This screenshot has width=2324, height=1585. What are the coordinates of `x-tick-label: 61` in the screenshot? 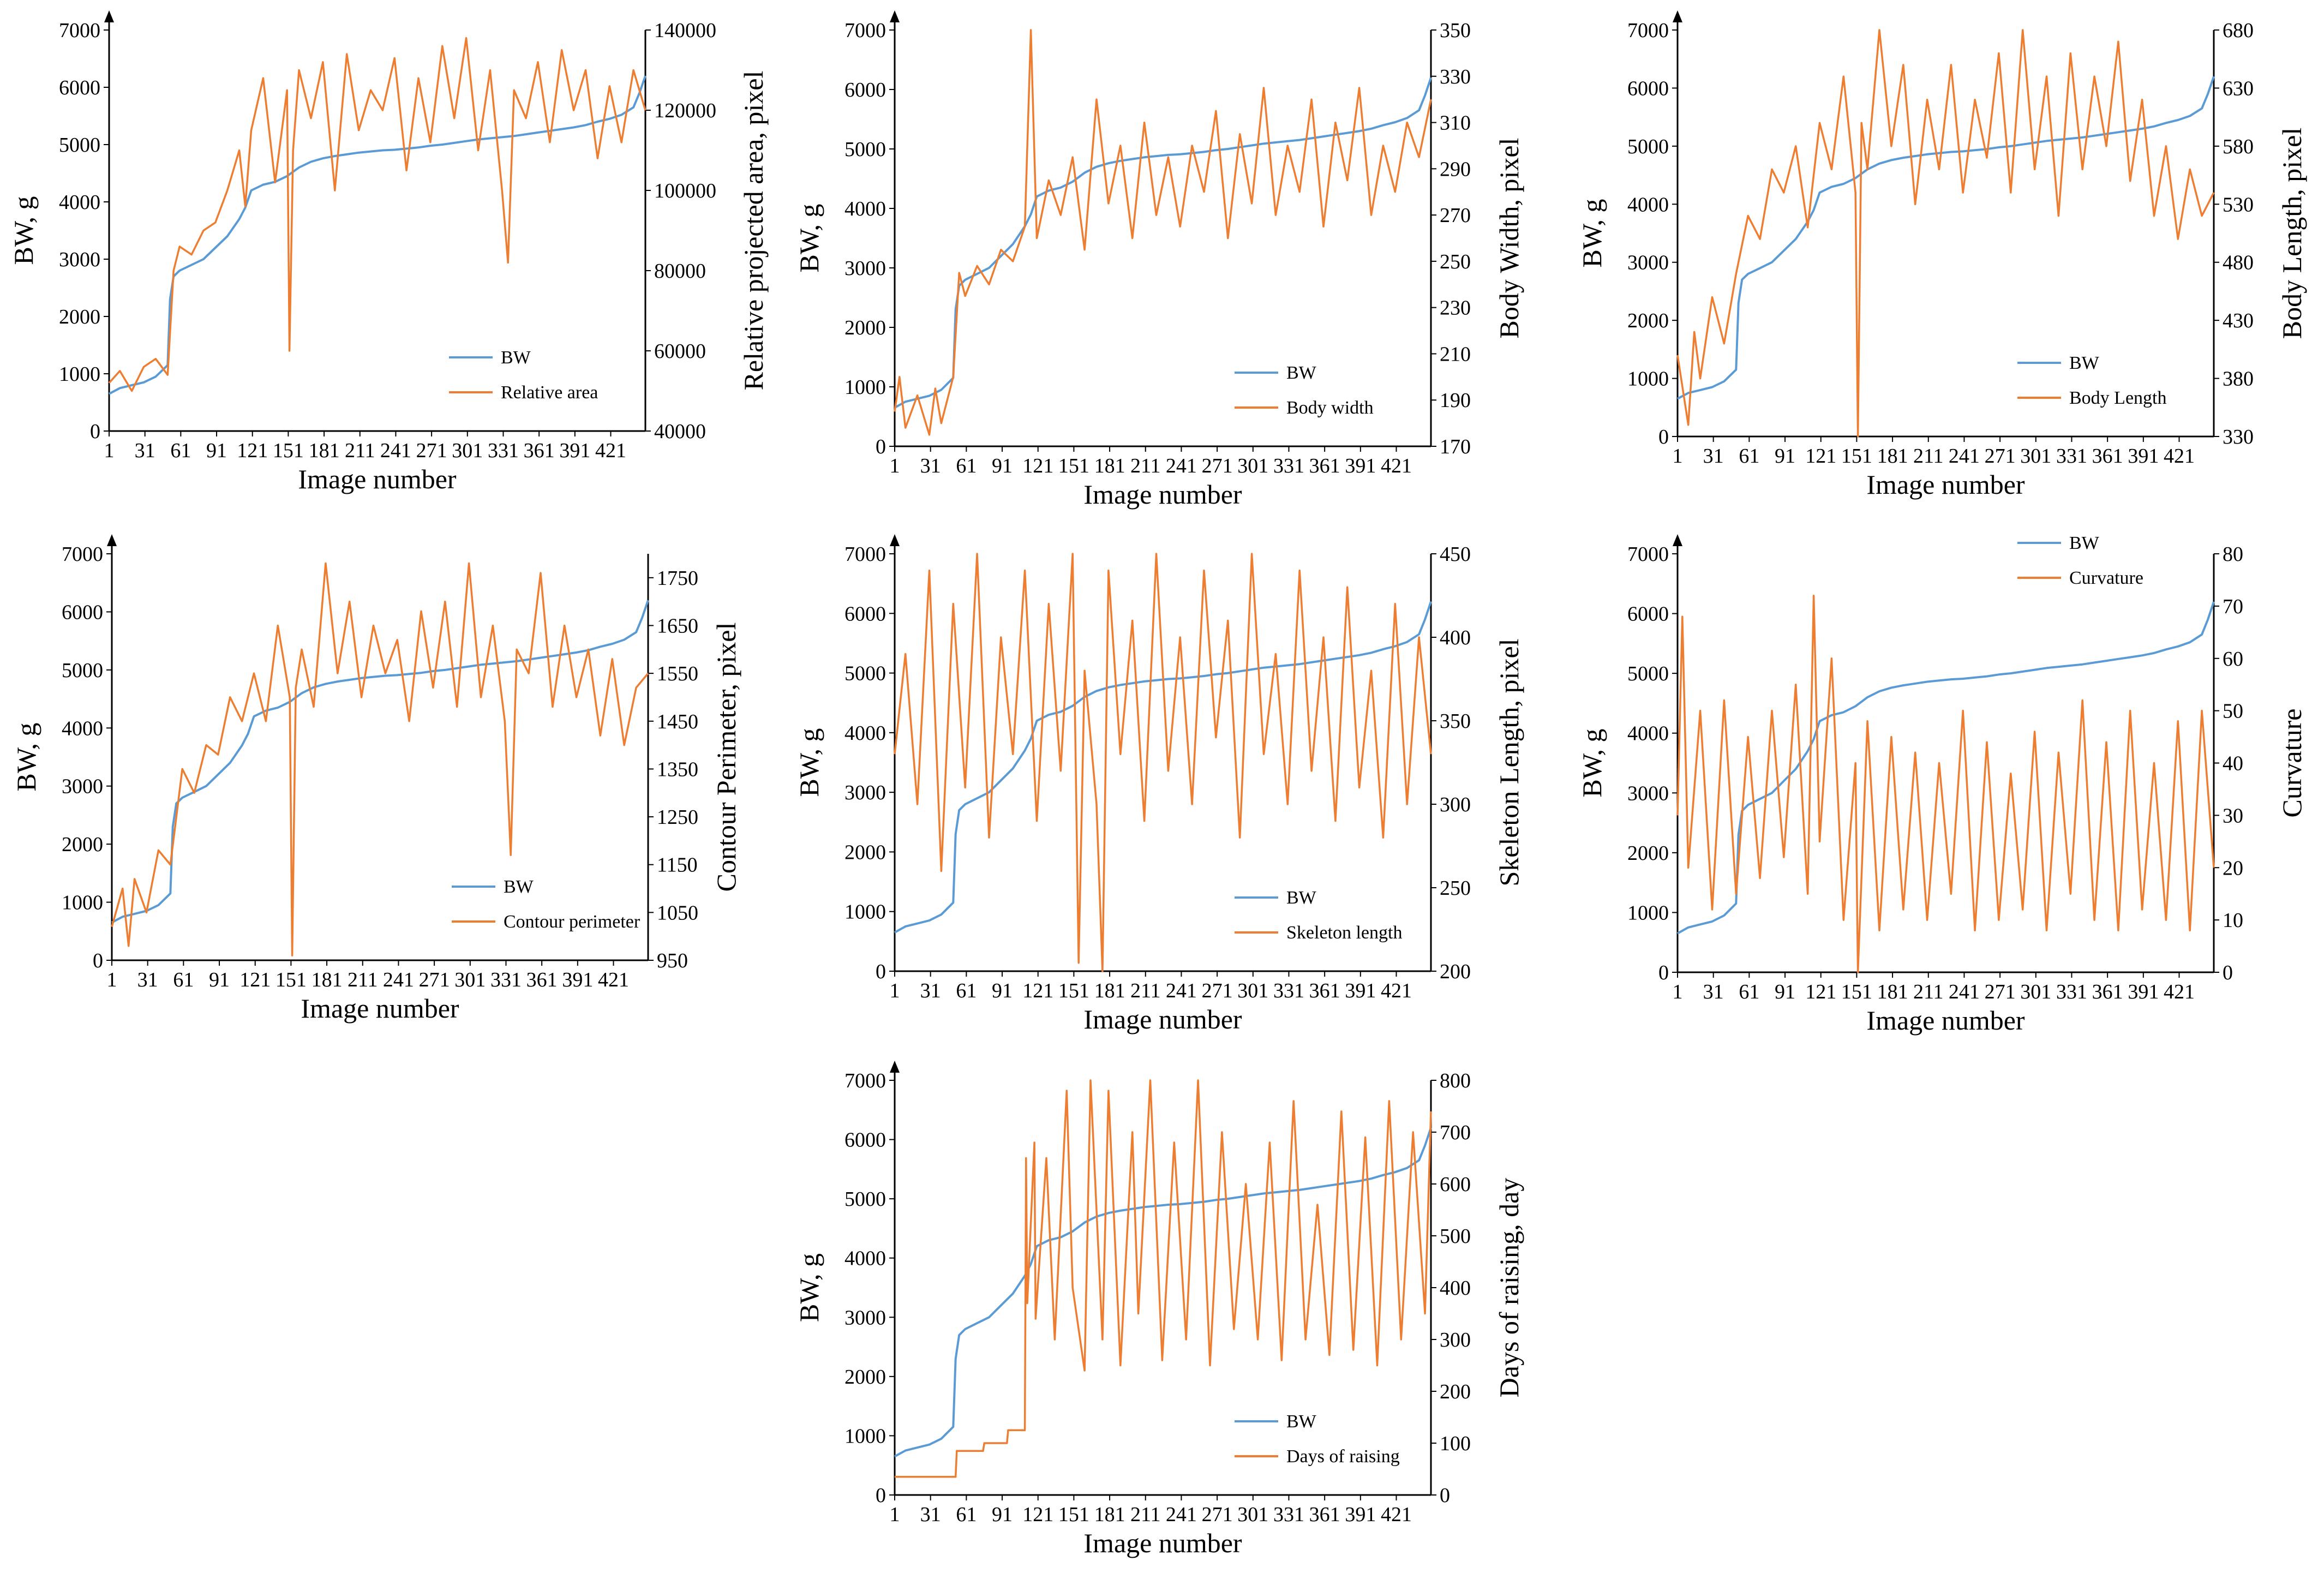 It's located at (966, 465).